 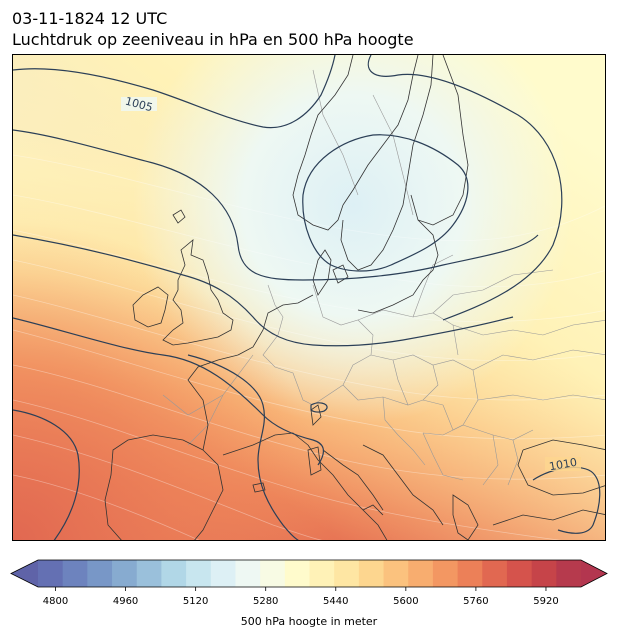 What do you see at coordinates (594, 573) in the screenshot?
I see `colorbar-max-extend` at bounding box center [594, 573].